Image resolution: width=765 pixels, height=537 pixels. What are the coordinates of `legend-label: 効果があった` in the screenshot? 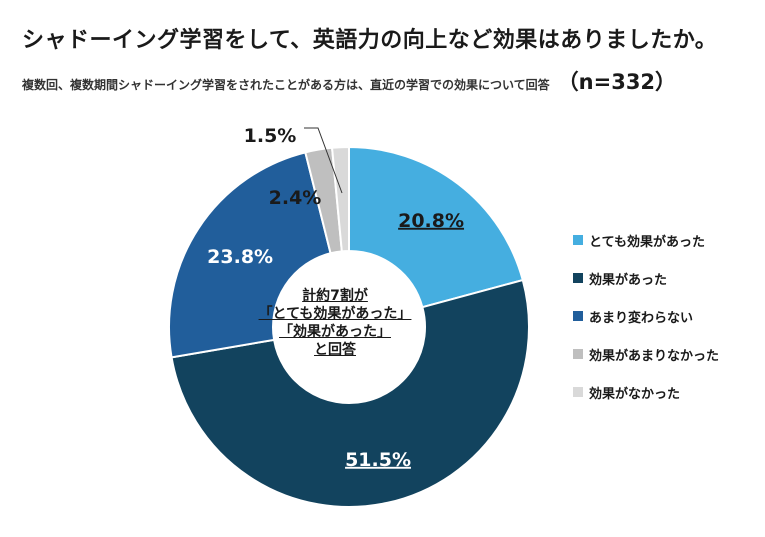 It's located at (628, 280).